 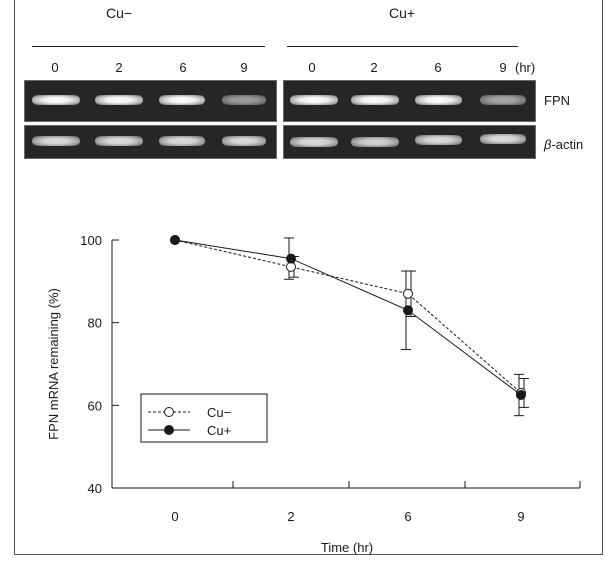 What do you see at coordinates (56, 100) in the screenshot?
I see `band-fpn-cu-minus-0h` at bounding box center [56, 100].